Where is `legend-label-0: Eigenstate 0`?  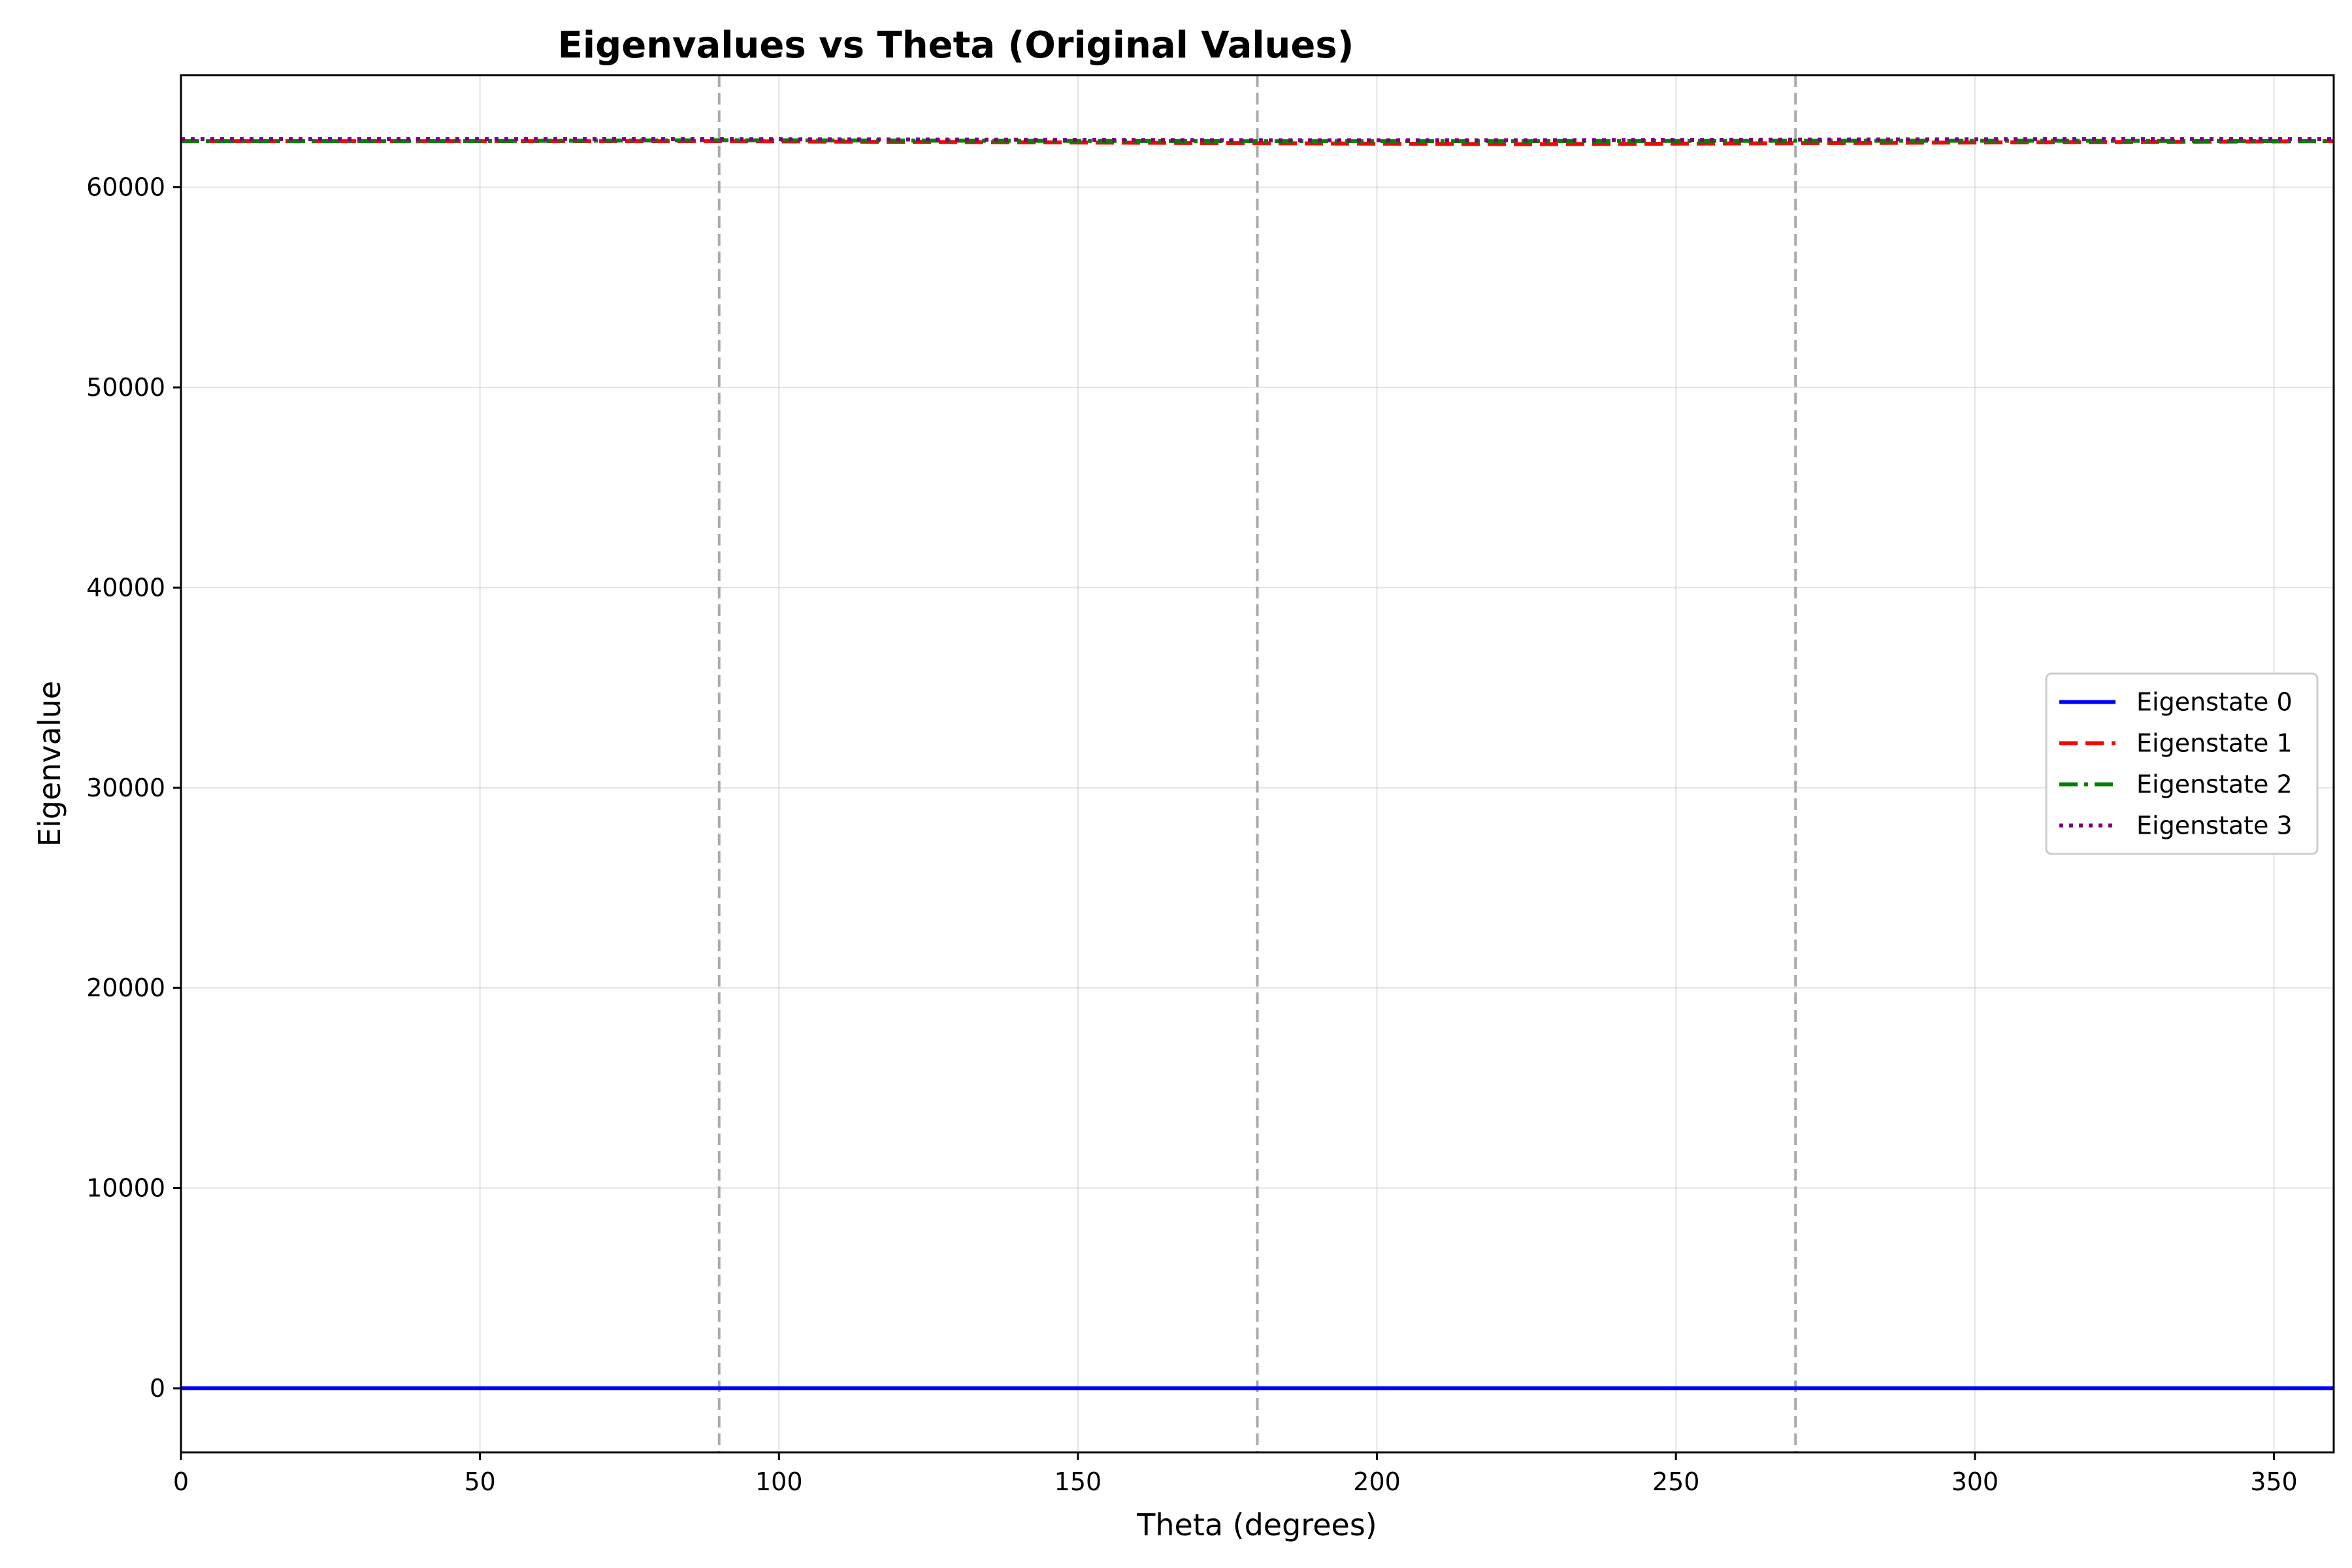 legend-label-0: Eigenstate 0 is located at coordinates (2214, 702).